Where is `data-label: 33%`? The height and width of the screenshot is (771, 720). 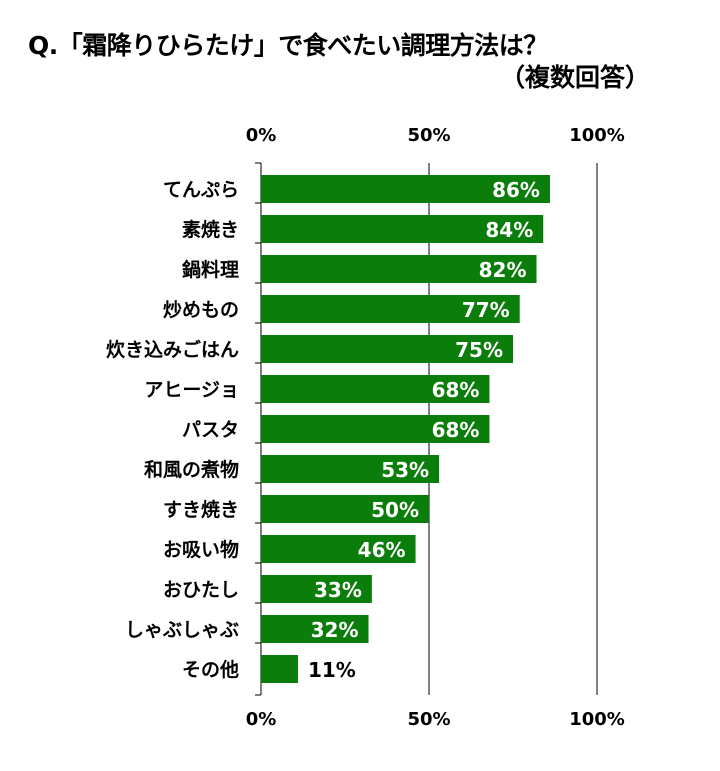 data-label: 33% is located at coordinates (338, 590).